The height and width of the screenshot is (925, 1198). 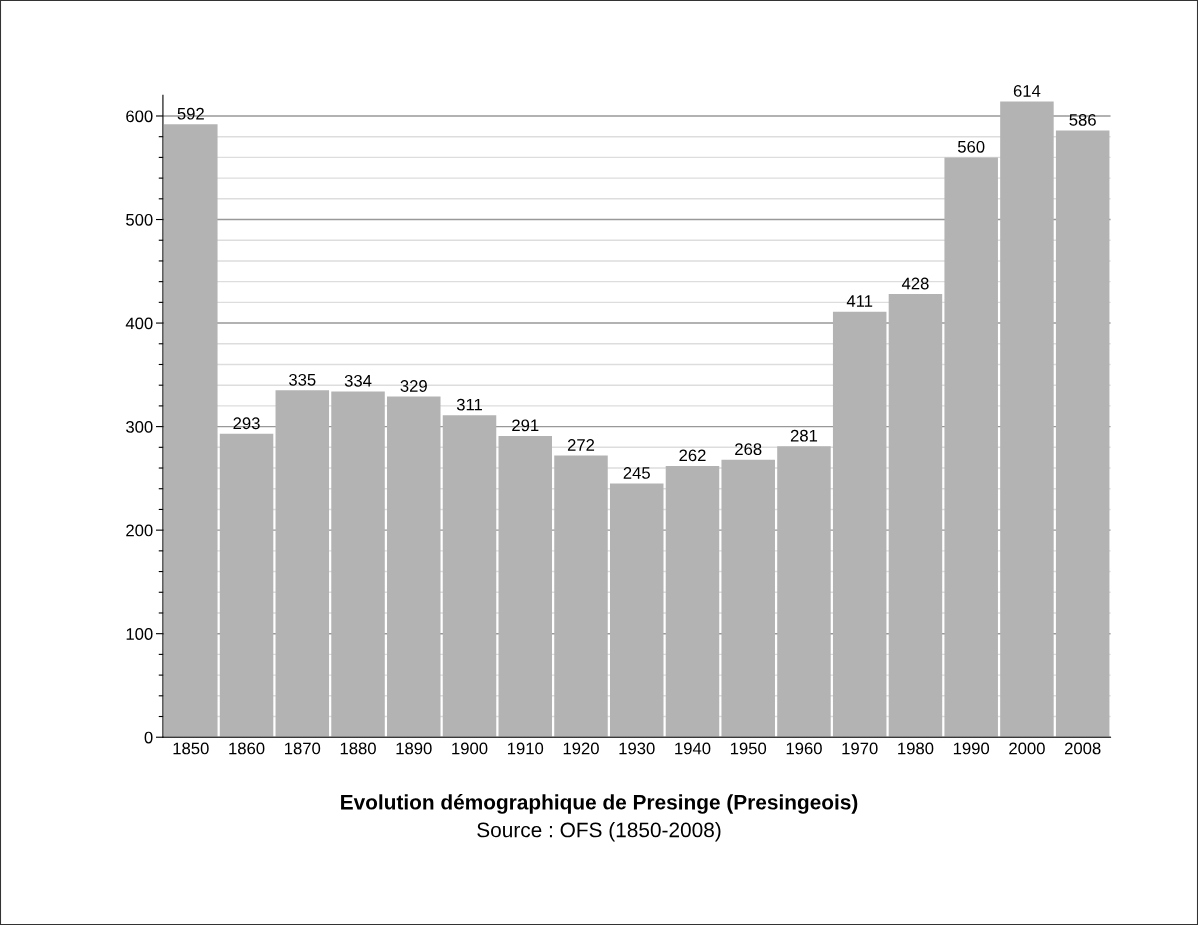 What do you see at coordinates (190, 113) in the screenshot?
I see `data-label: 592` at bounding box center [190, 113].